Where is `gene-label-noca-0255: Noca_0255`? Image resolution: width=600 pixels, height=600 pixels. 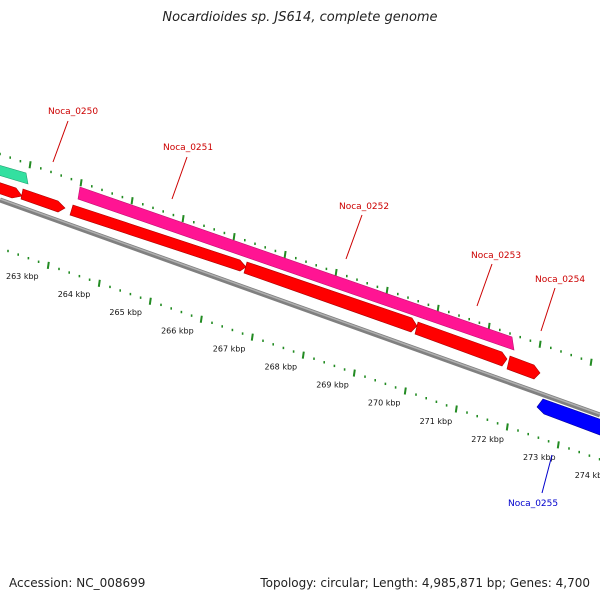
gene-label-noca-0255: Noca_0255 is located at coordinates (533, 504).